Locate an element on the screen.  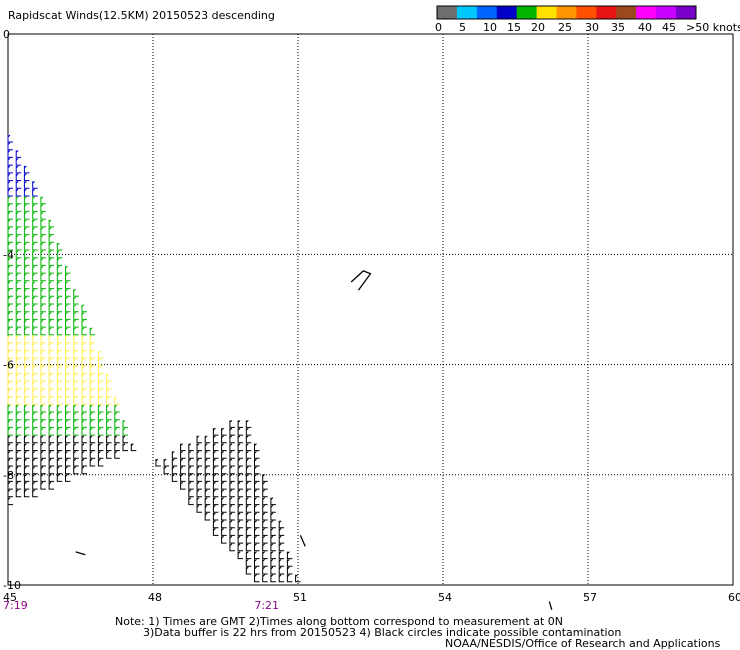
land-outline is located at coordinates (302, 541).